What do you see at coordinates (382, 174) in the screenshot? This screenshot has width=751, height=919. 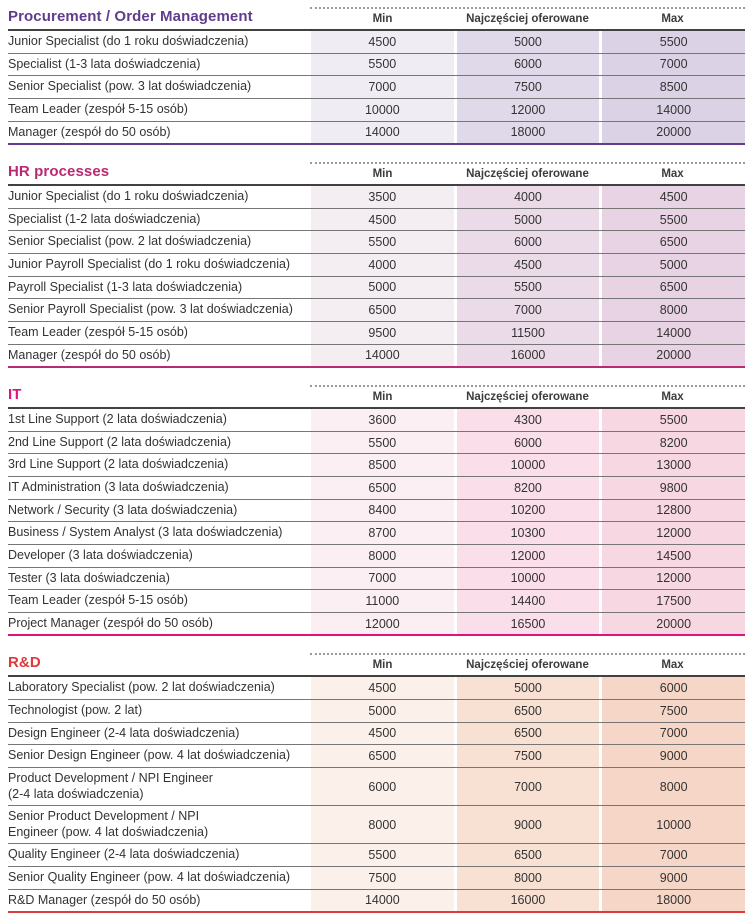 I see `column-header-min: Min` at bounding box center [382, 174].